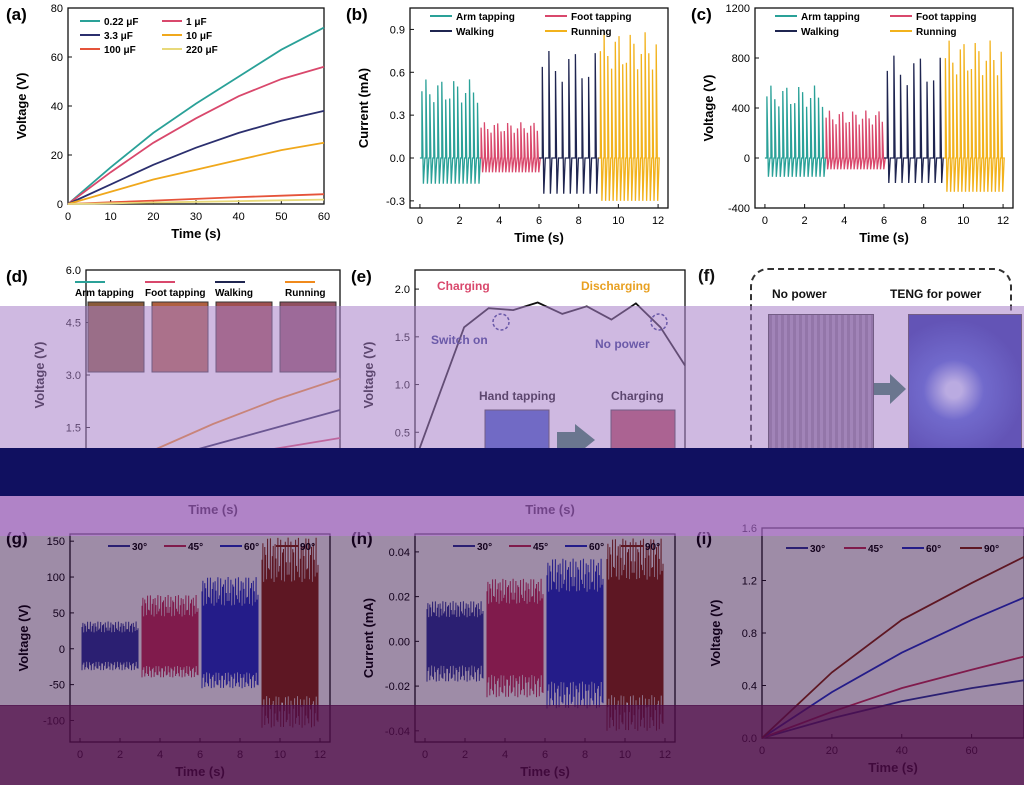  Describe the element at coordinates (701, 14) in the screenshot. I see `panel-label: (c)` at that location.